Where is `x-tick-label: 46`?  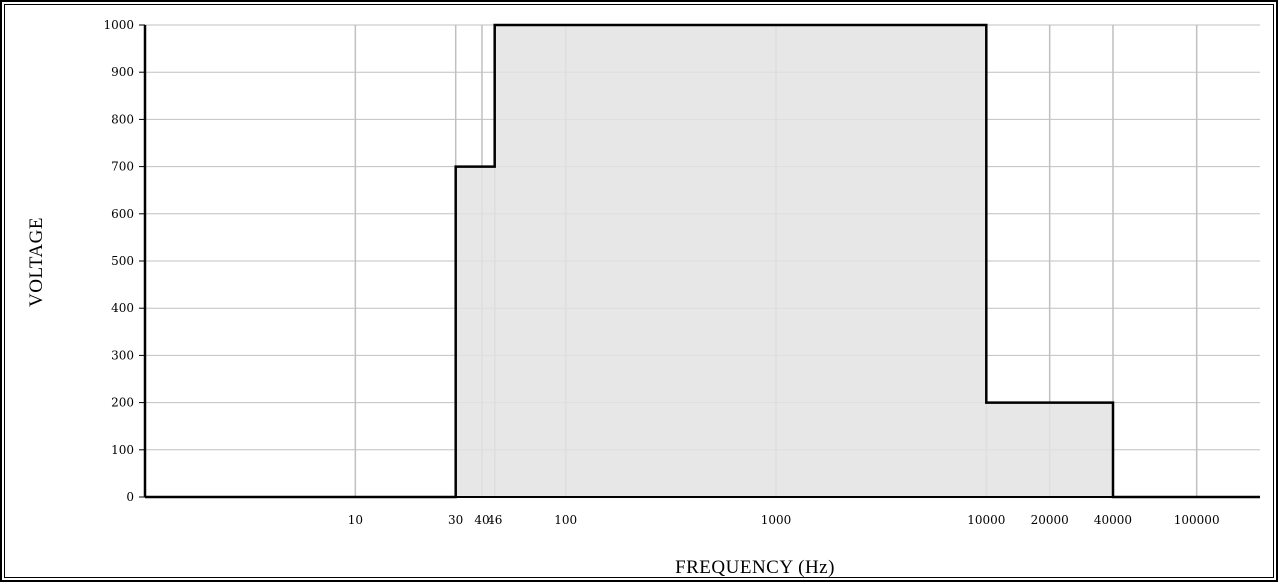 x-tick-label: 46 is located at coordinates (494, 520).